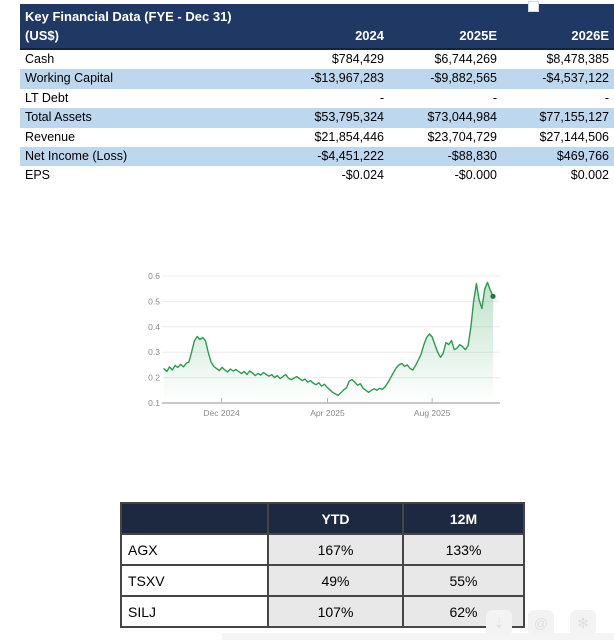 The width and height of the screenshot is (614, 640). What do you see at coordinates (583, 623) in the screenshot?
I see `asterisk-icon: ✻` at bounding box center [583, 623].